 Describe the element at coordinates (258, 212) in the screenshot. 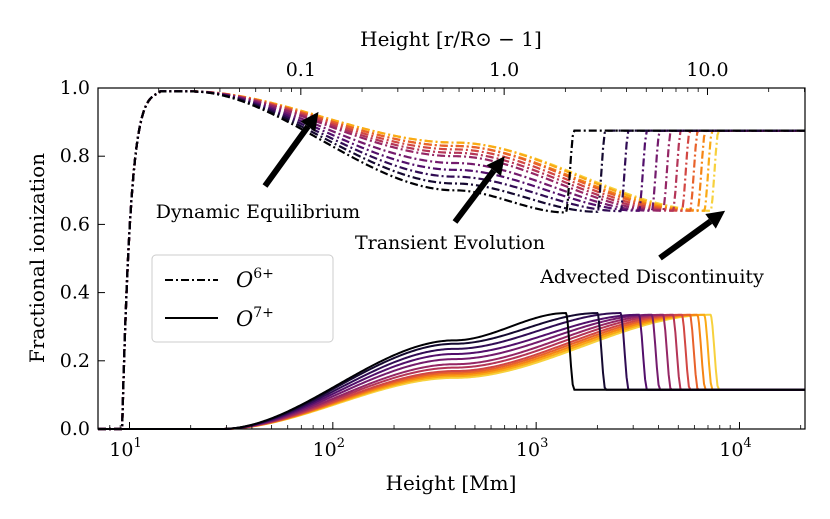

I see `annotation-text: Dynamic Equilibrium` at that location.